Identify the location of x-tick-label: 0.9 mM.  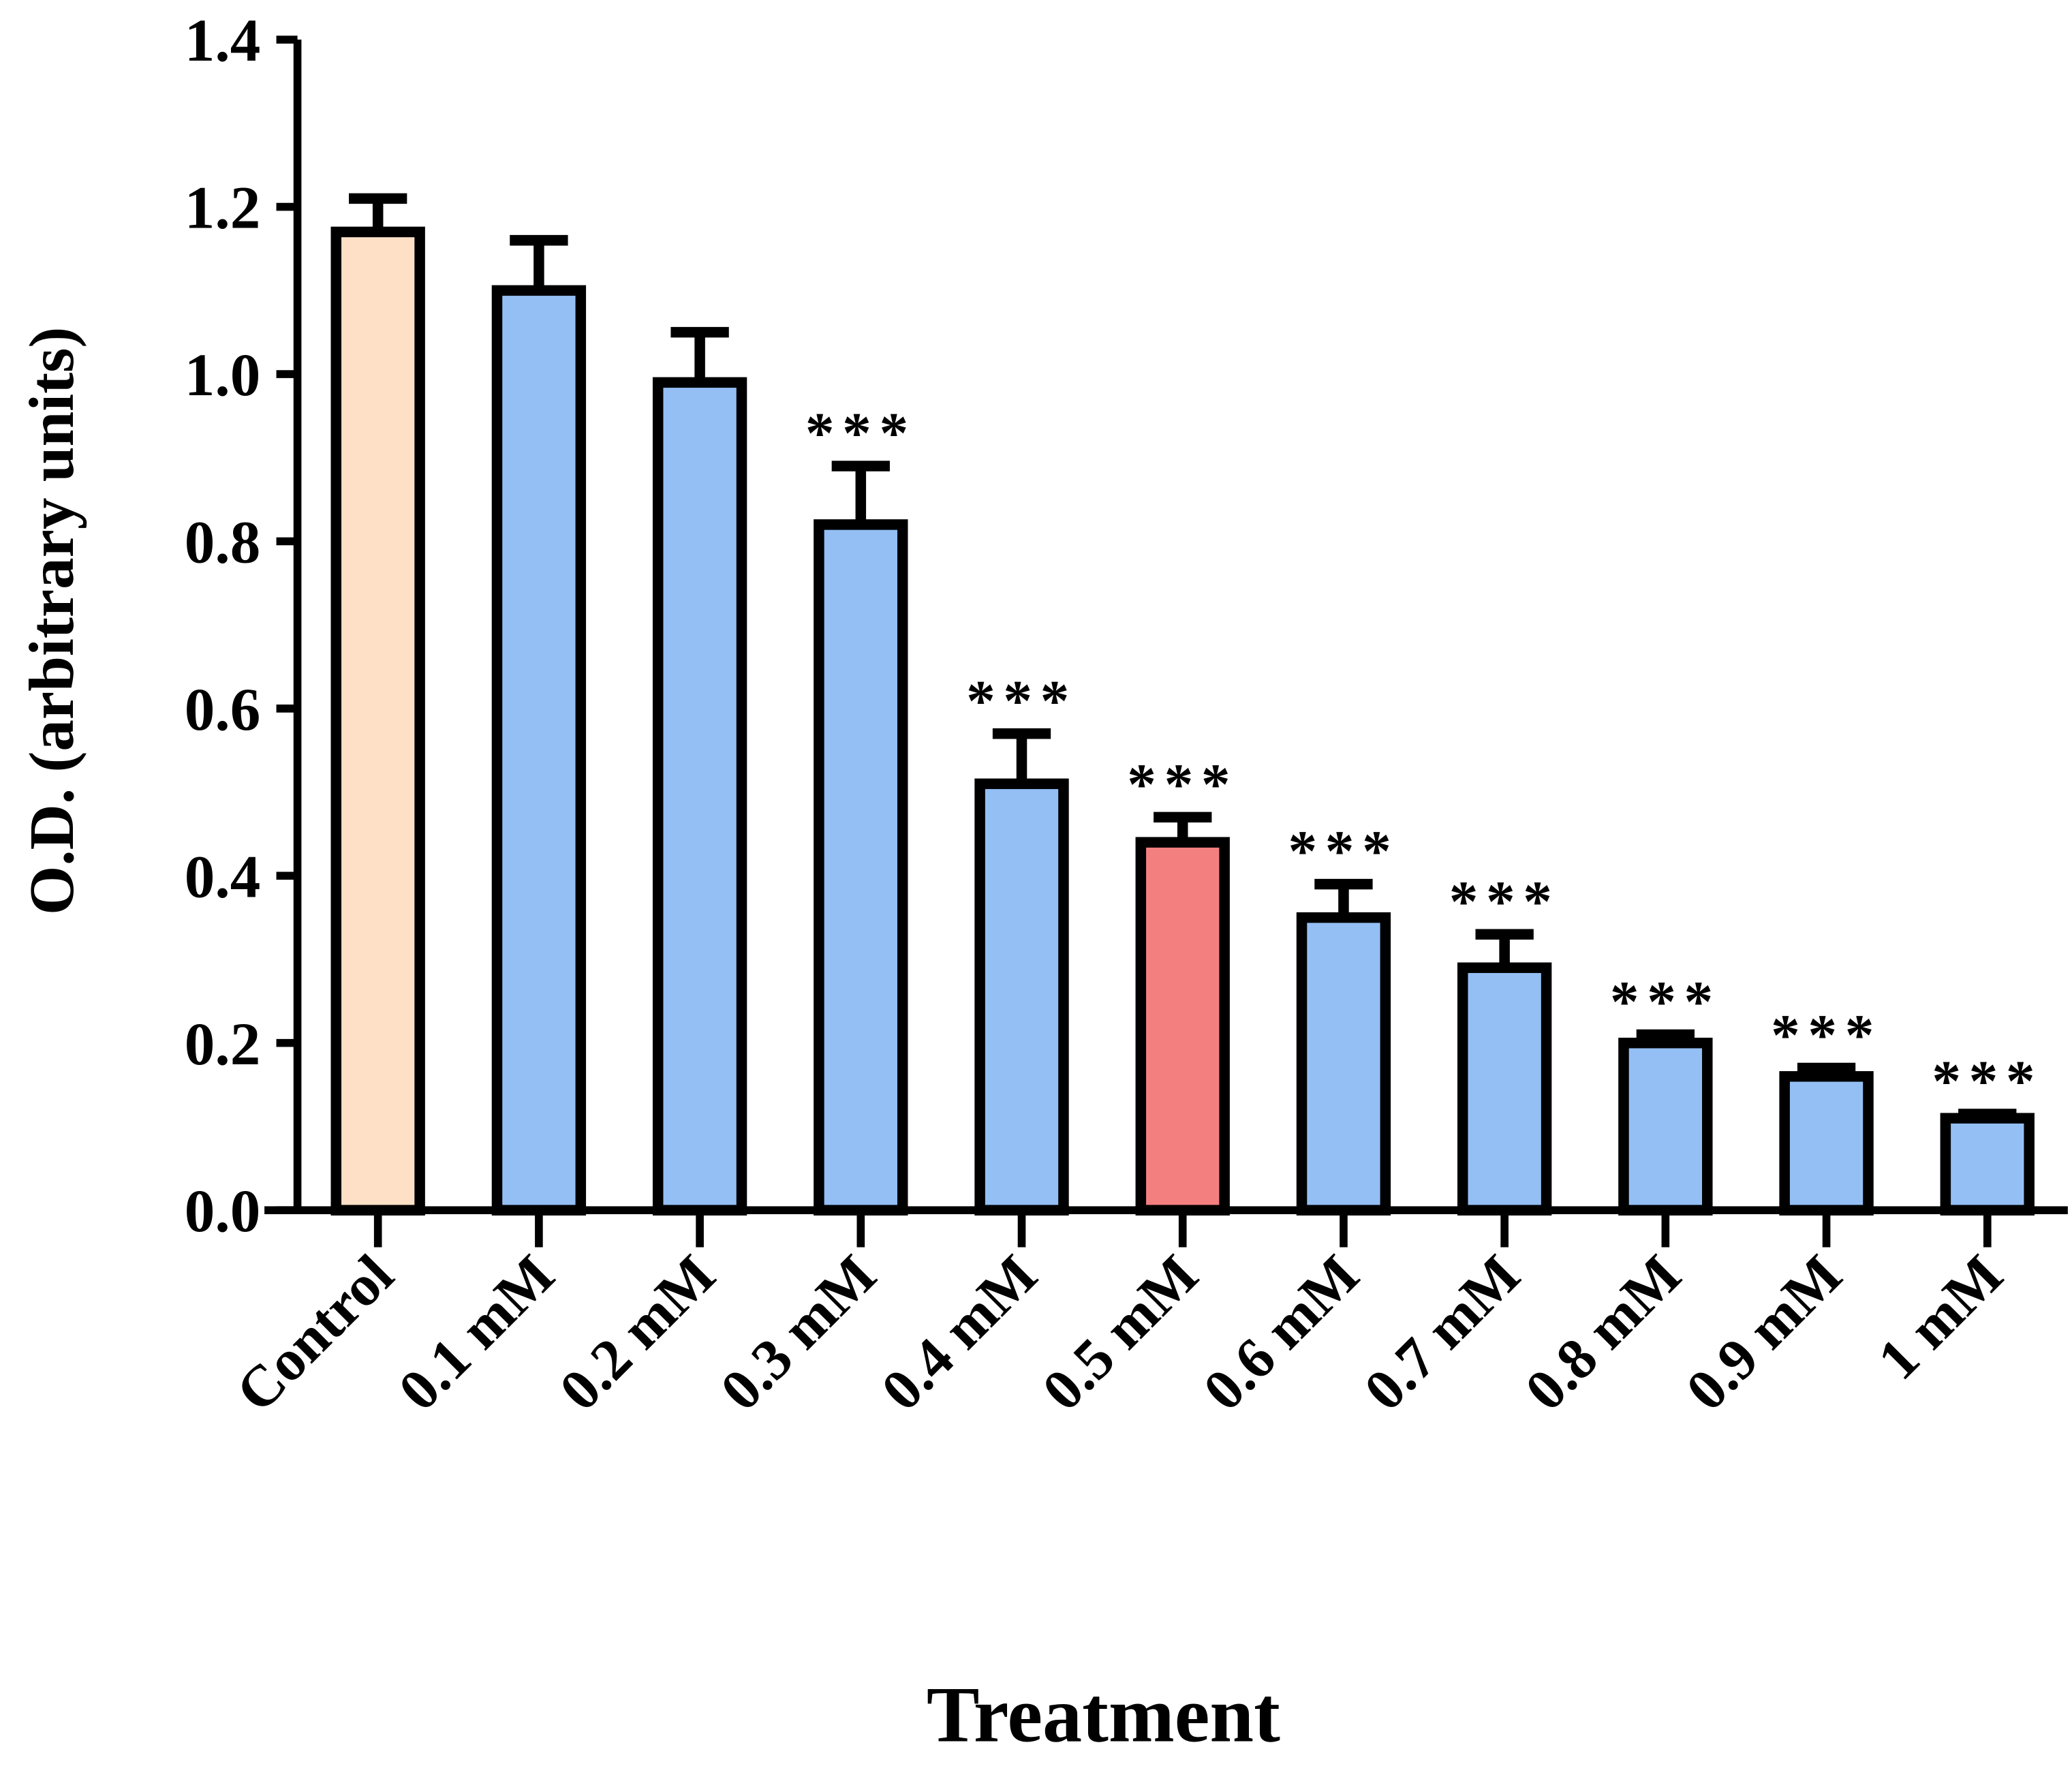
(1764, 1333).